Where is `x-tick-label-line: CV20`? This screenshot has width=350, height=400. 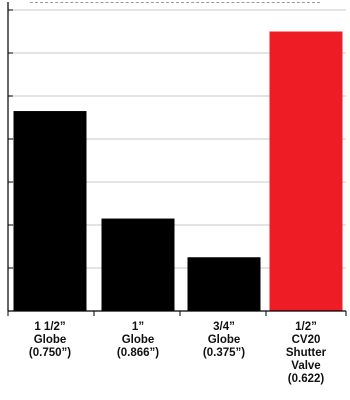 x-tick-label-line: CV20 is located at coordinates (306, 340).